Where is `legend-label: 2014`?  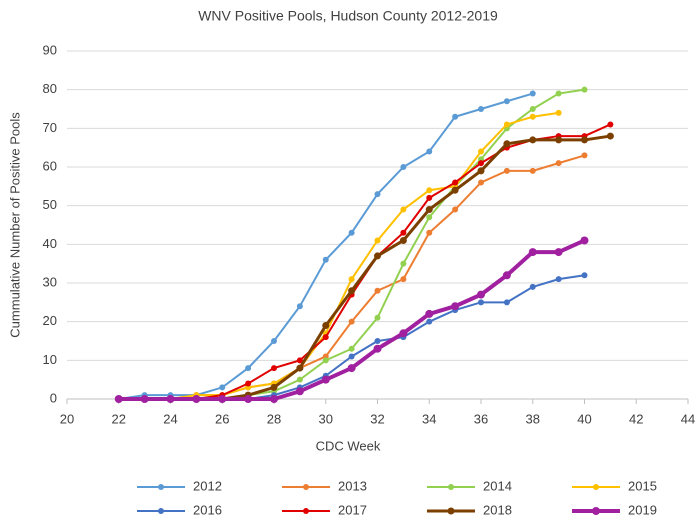 legend-label: 2014 is located at coordinates (497, 485).